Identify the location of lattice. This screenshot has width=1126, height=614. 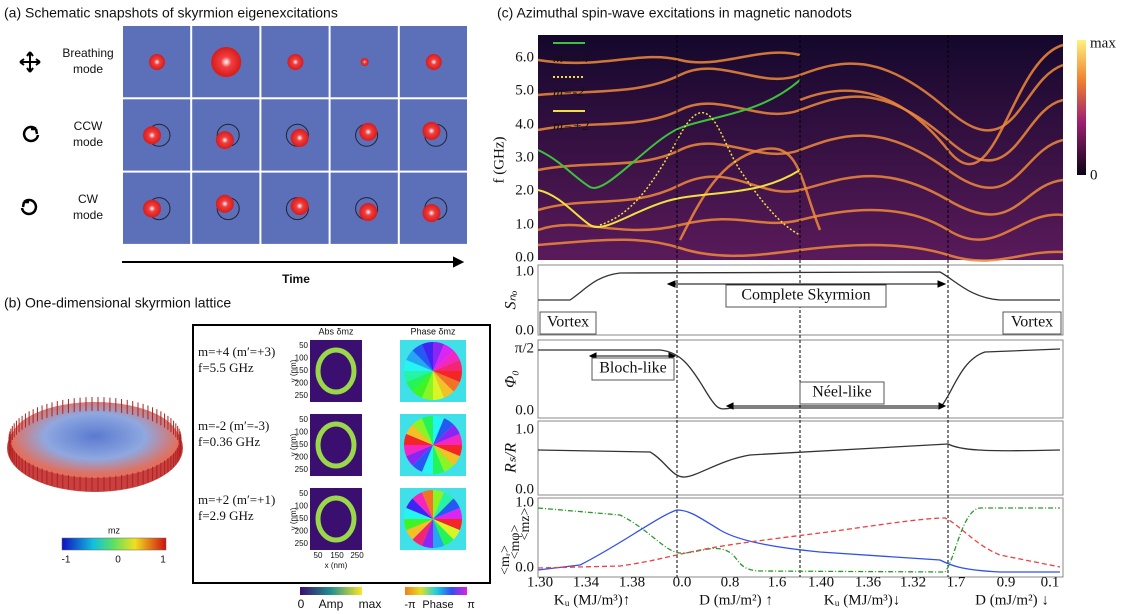
(95, 440).